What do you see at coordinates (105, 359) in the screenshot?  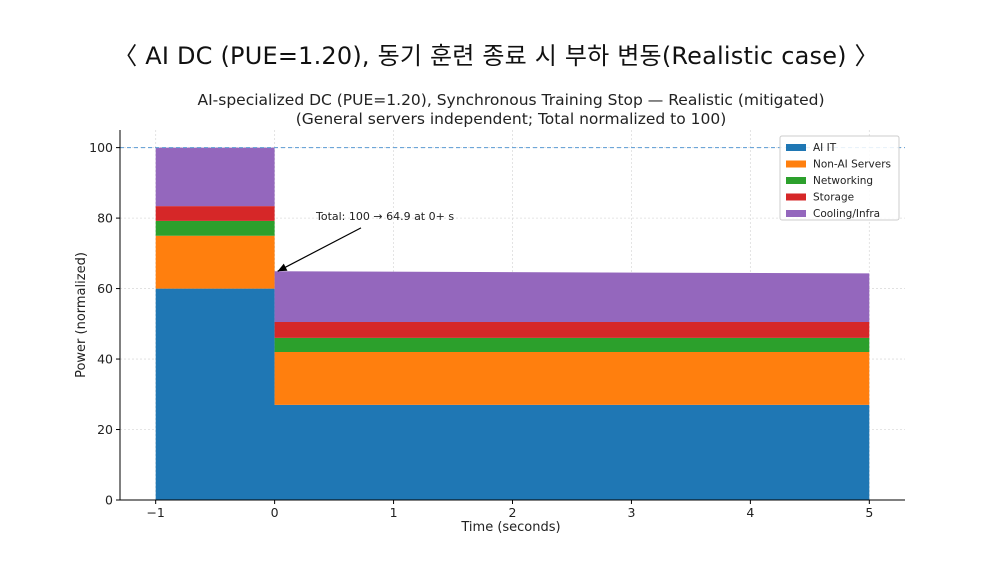 I see `y-tick-label-2: 40` at bounding box center [105, 359].